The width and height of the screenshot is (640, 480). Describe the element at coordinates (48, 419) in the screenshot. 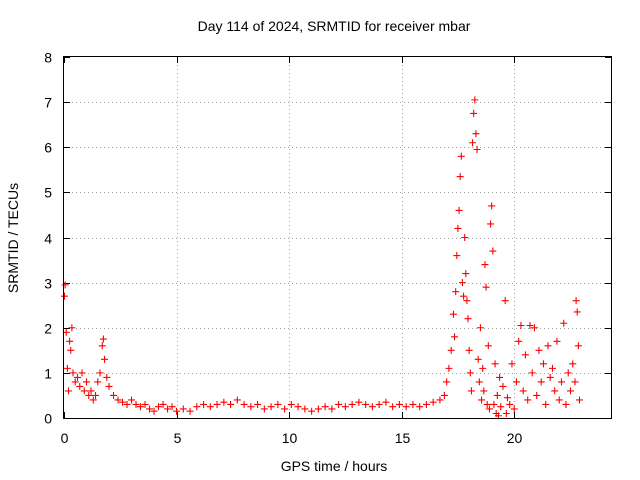

I see `y-tick-label: 0` at that location.